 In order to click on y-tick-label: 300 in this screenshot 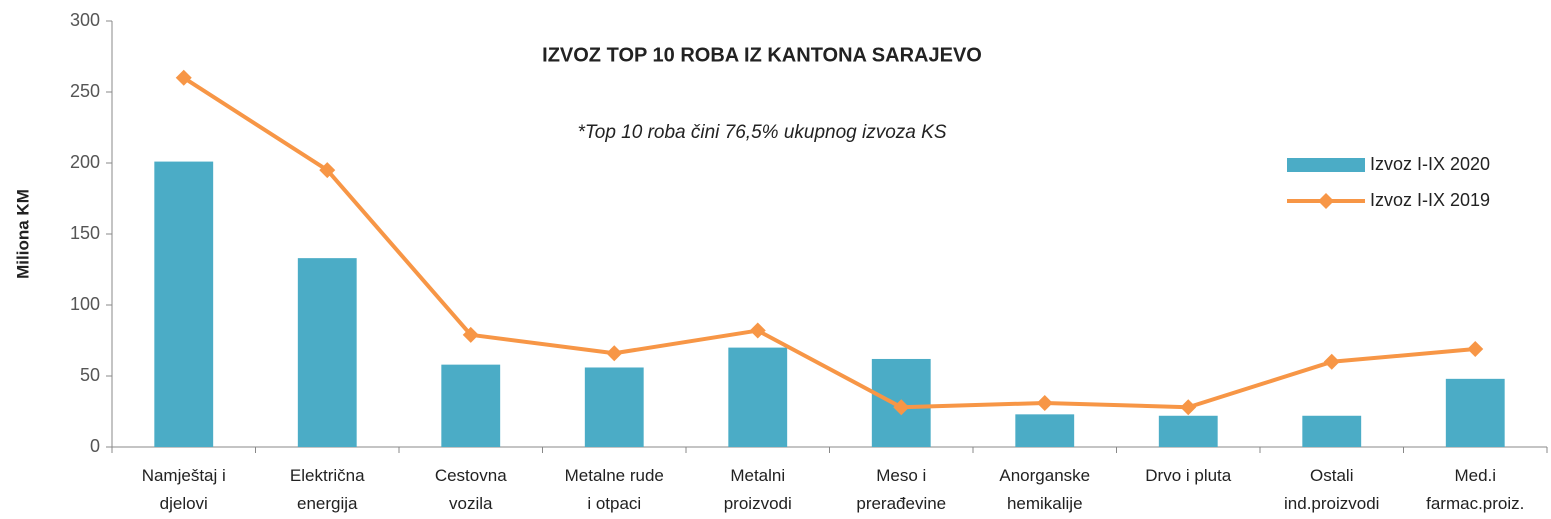, I will do `click(85, 20)`.